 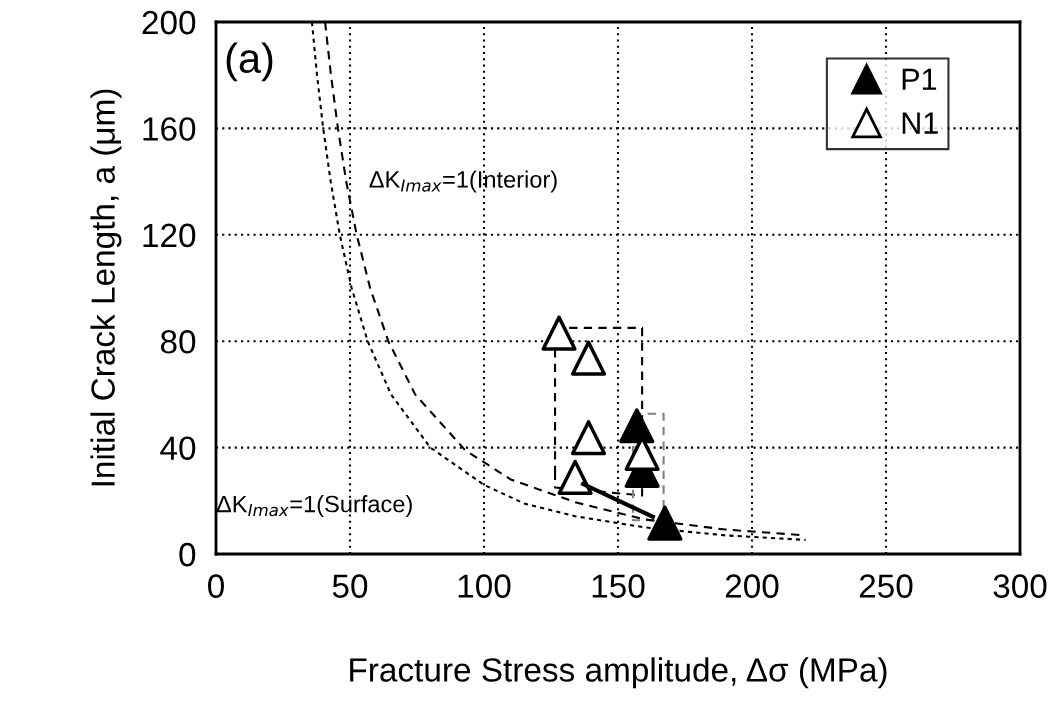 I want to click on y-tick-label: 40, so click(x=178, y=448).